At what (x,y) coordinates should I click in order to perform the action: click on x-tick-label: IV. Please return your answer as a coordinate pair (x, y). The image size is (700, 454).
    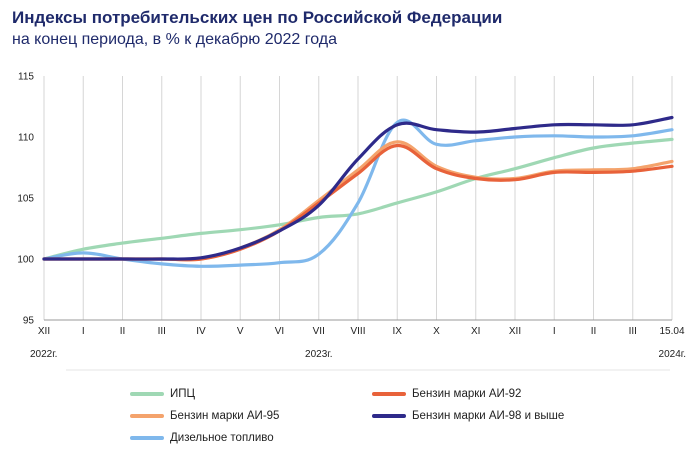
    Looking at the image, I should click on (201, 331).